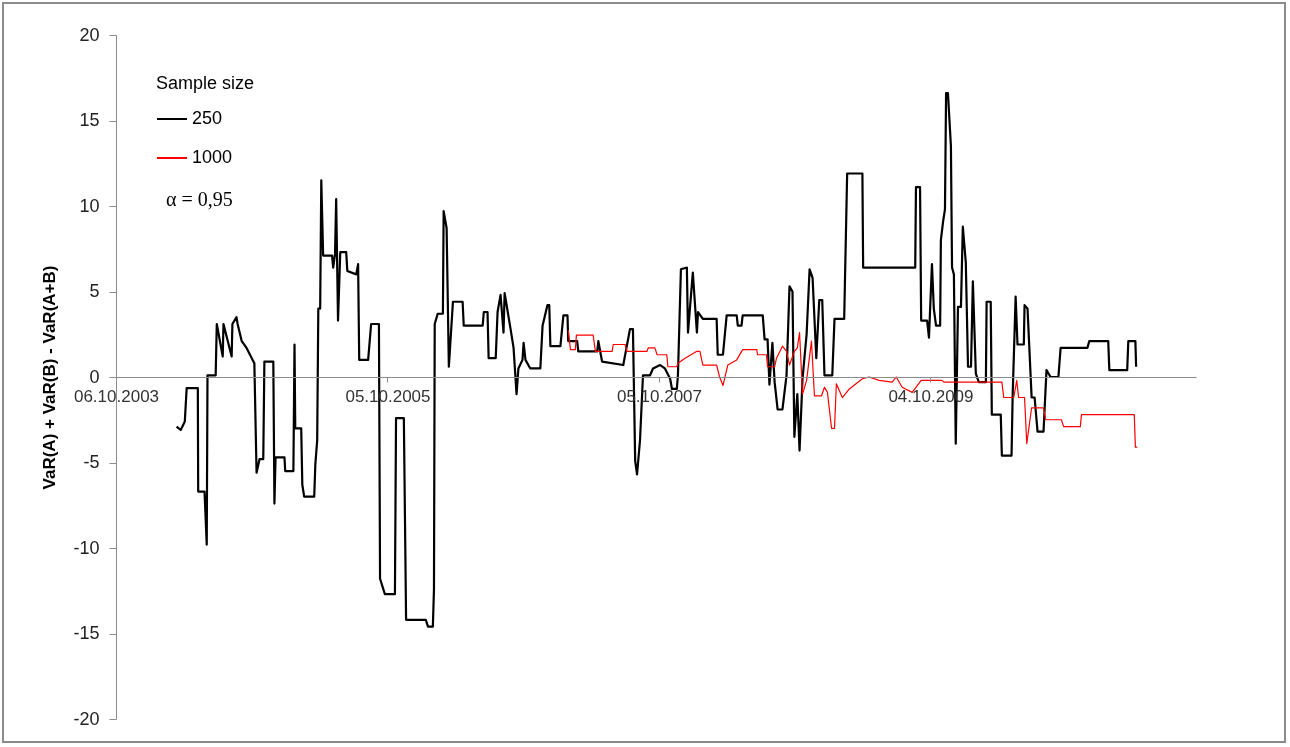  Describe the element at coordinates (94, 291) in the screenshot. I see `y-tick-label: 5` at that location.